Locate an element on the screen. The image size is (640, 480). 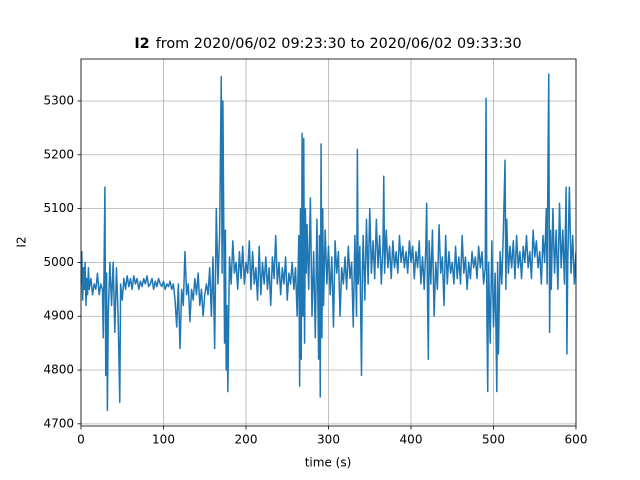
x-tick-label: 100 is located at coordinates (163, 440).